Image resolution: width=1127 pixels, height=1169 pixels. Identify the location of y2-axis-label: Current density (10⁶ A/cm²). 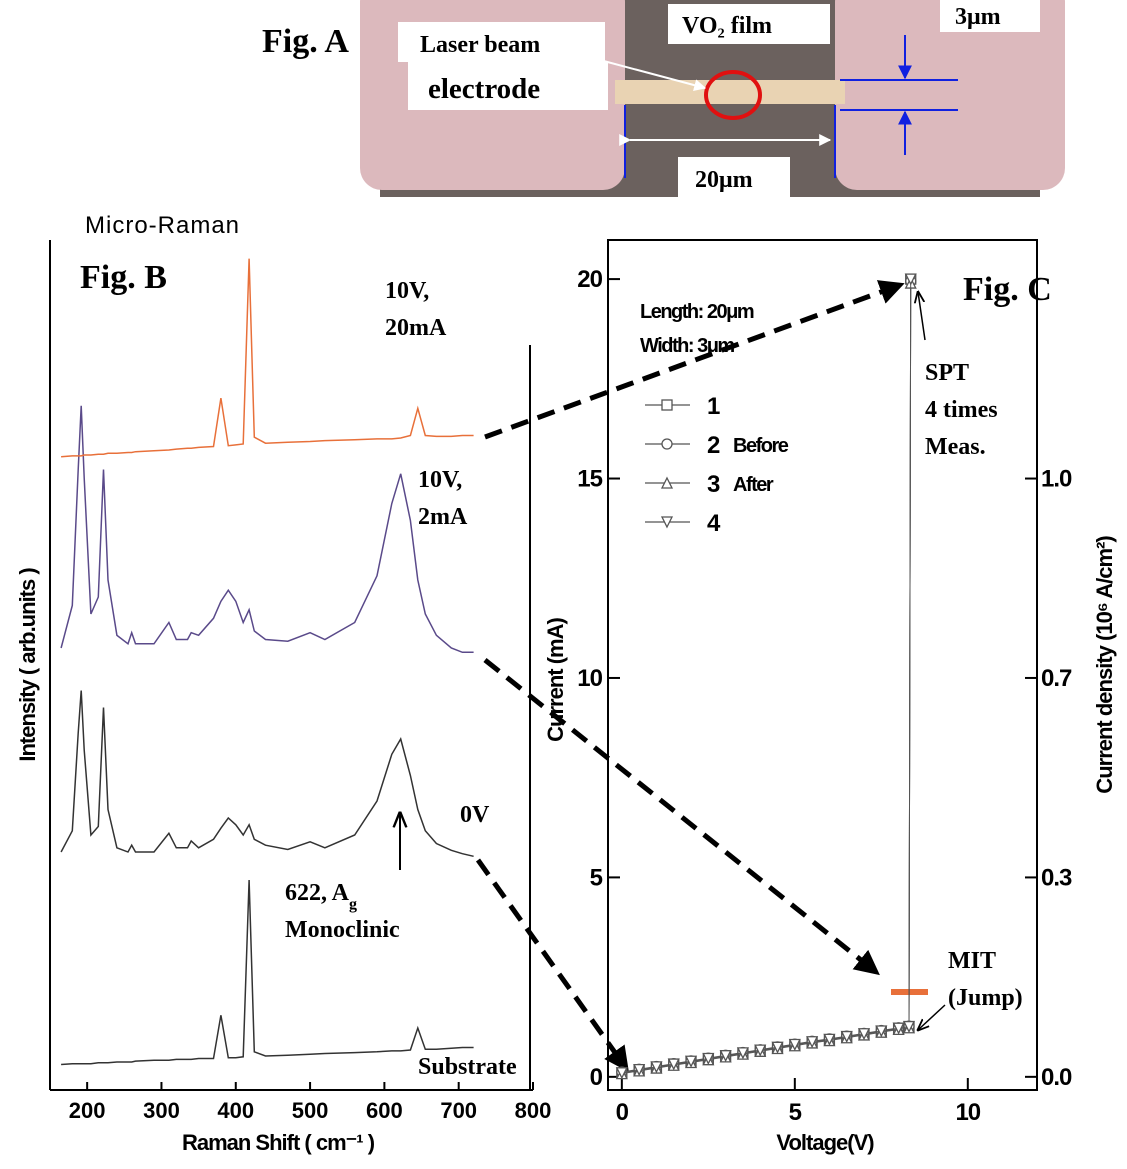
(1104, 665).